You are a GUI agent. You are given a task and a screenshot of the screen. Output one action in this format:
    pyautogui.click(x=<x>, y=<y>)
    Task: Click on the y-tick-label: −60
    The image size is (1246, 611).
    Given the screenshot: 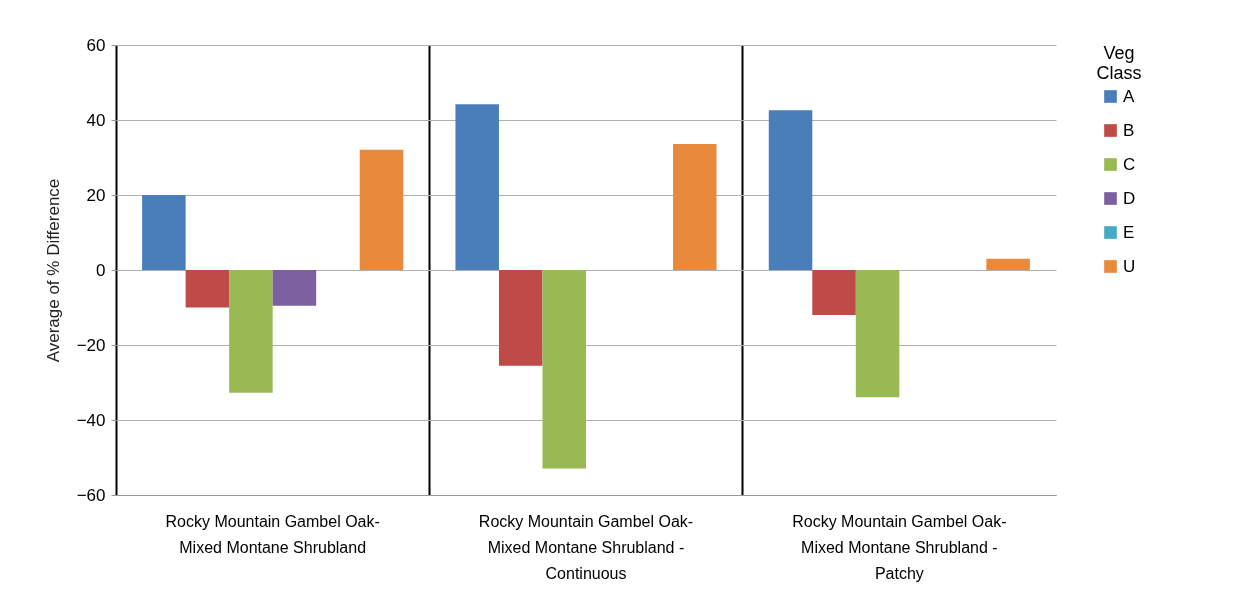 What is the action you would take?
    pyautogui.click(x=91, y=495)
    